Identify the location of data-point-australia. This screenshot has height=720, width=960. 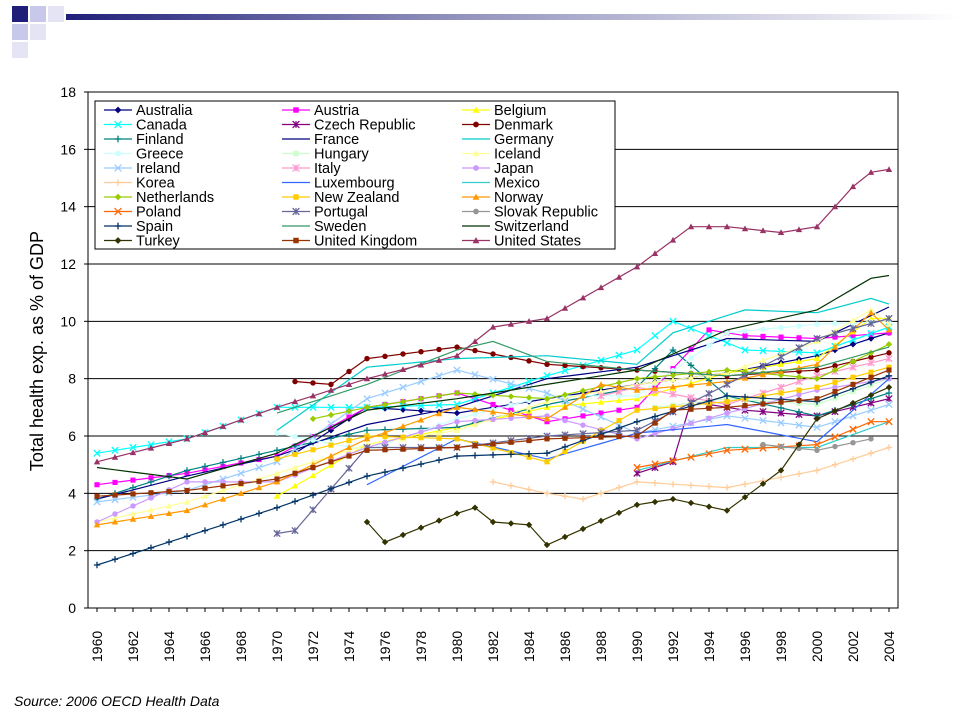
(871, 338).